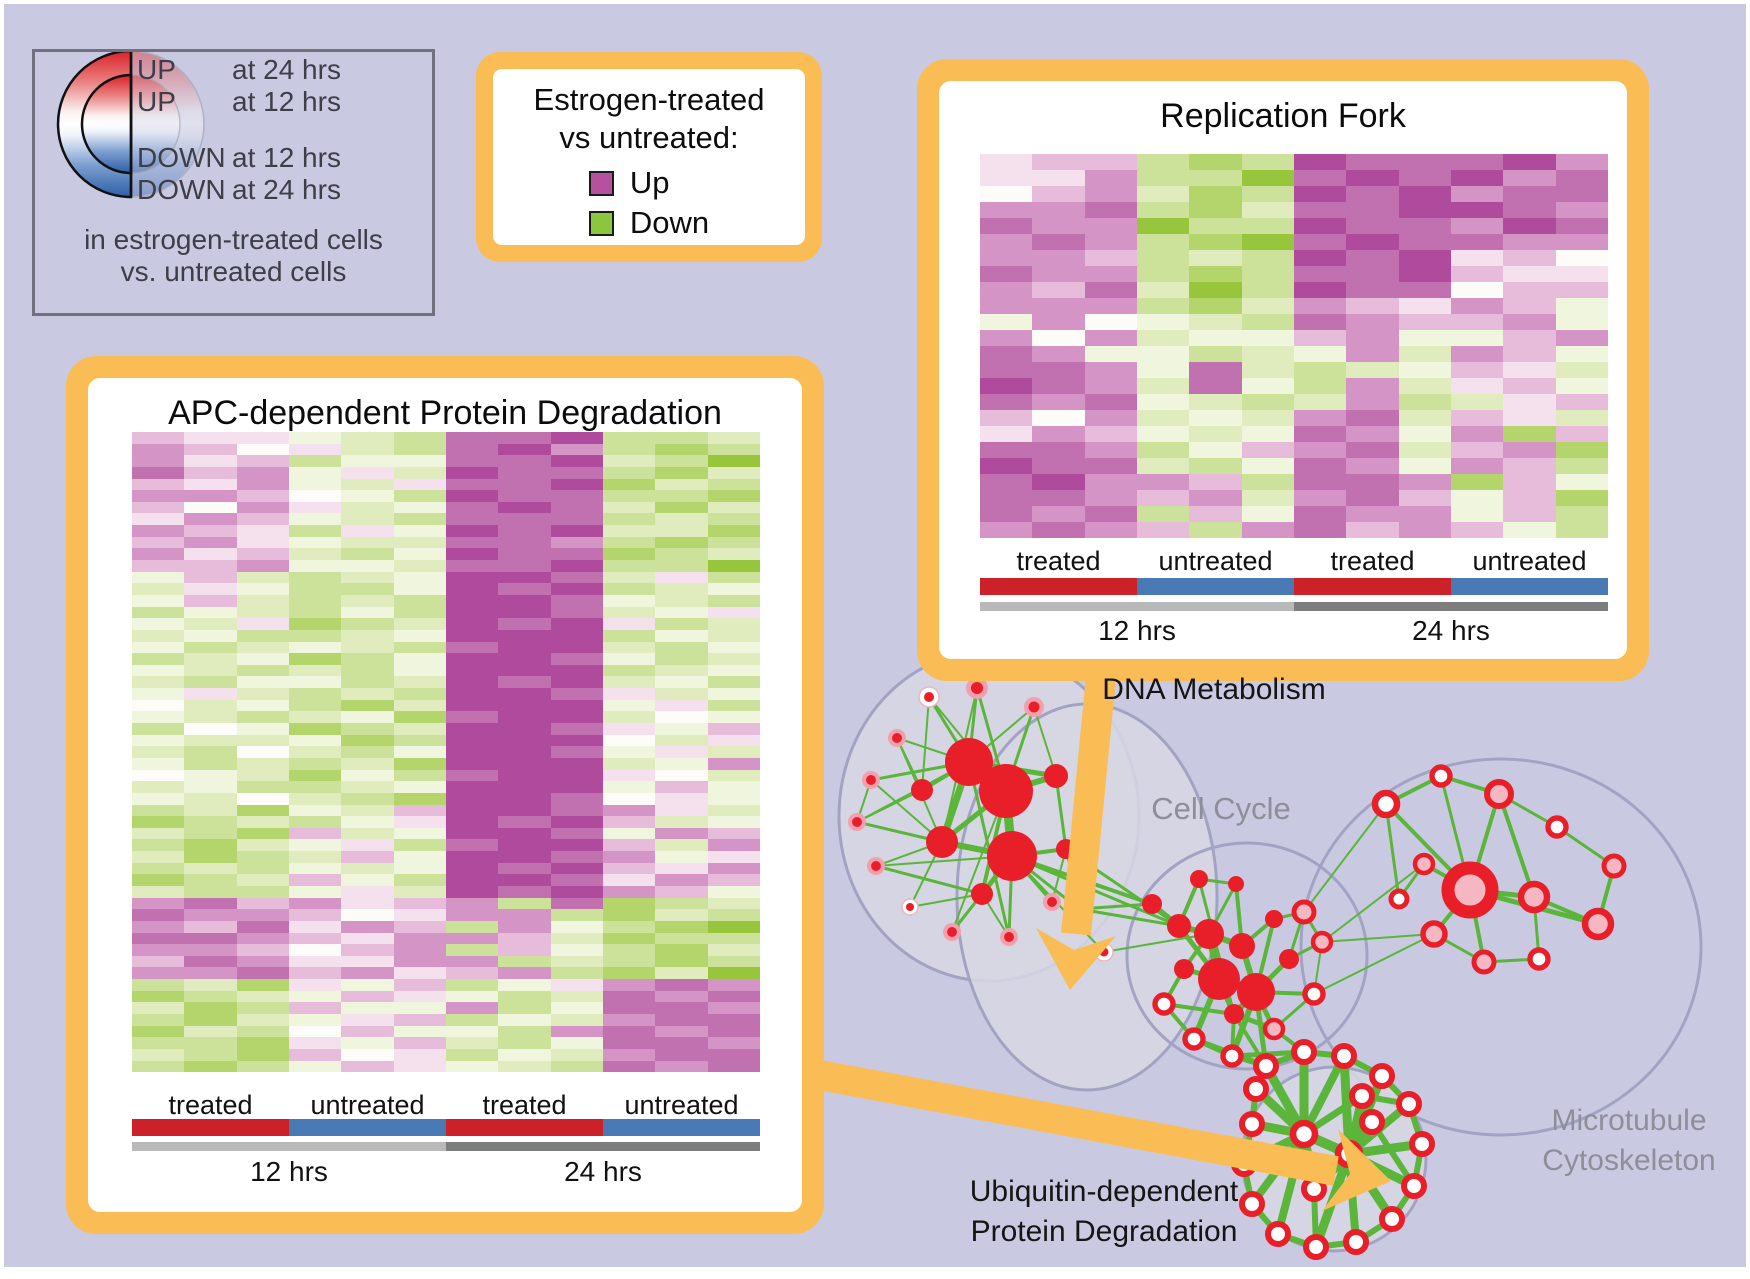 Image resolution: width=1750 pixels, height=1279 pixels. I want to click on network-node-m1, so click(1386, 804).